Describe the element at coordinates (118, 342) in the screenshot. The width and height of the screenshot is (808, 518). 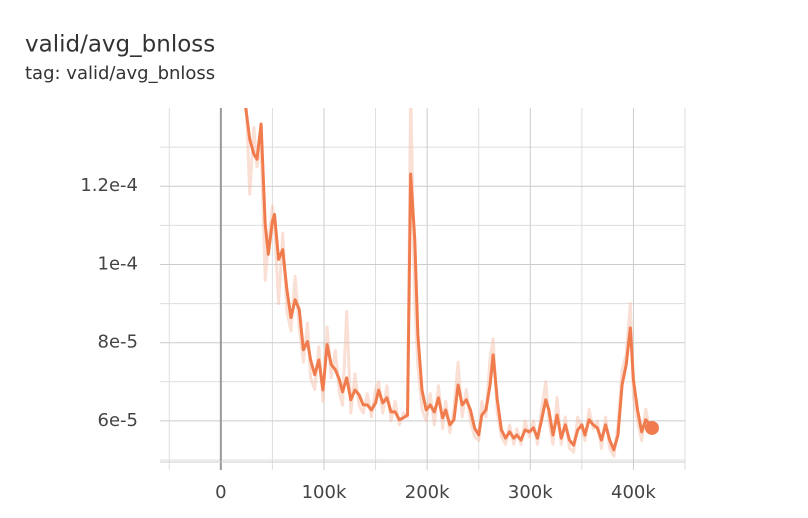
I see `y-tick-label: 8e-5` at that location.